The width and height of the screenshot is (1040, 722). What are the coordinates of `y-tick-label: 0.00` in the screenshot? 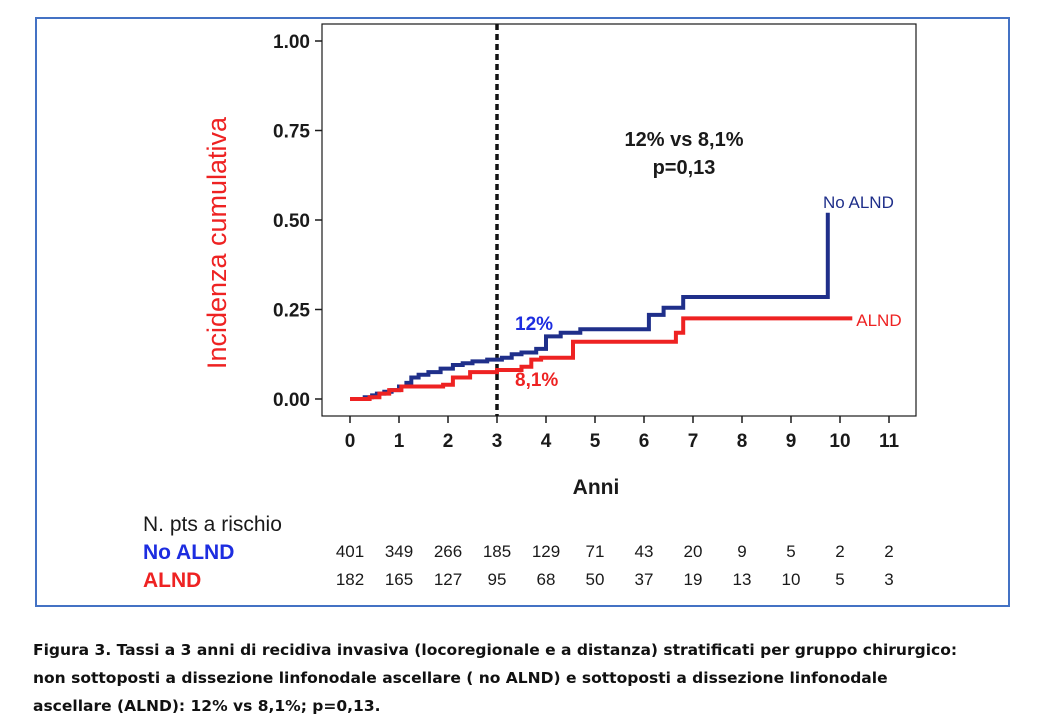 It's located at (291, 400).